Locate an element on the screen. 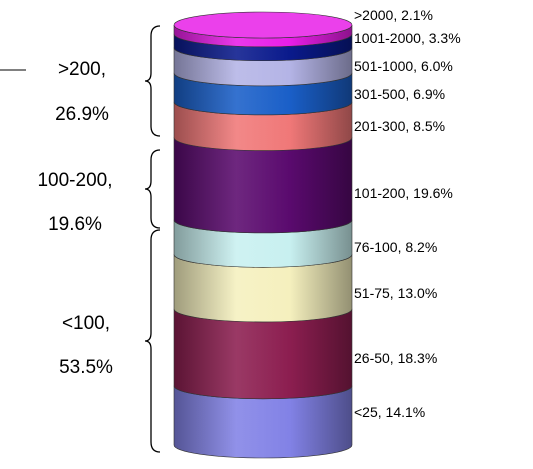 The width and height of the screenshot is (533, 469). group-label-percent: 26.9% is located at coordinates (82, 114).